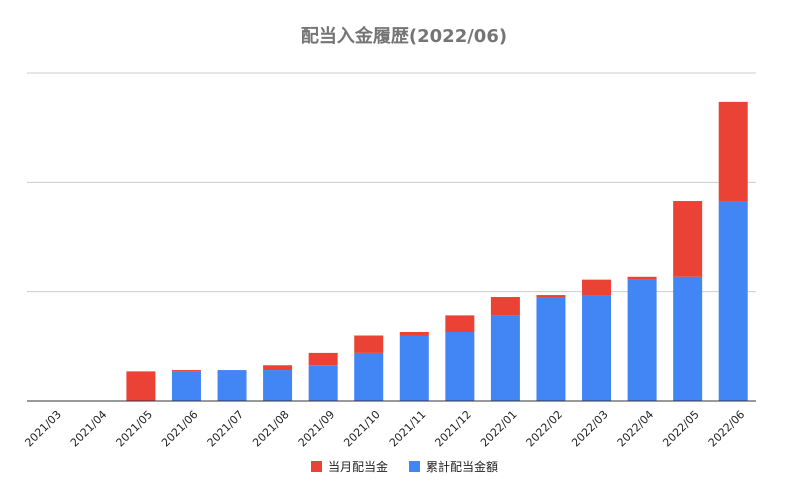 The width and height of the screenshot is (808, 500). What do you see at coordinates (135, 429) in the screenshot?
I see `x-tick-label: 2021/05` at bounding box center [135, 429].